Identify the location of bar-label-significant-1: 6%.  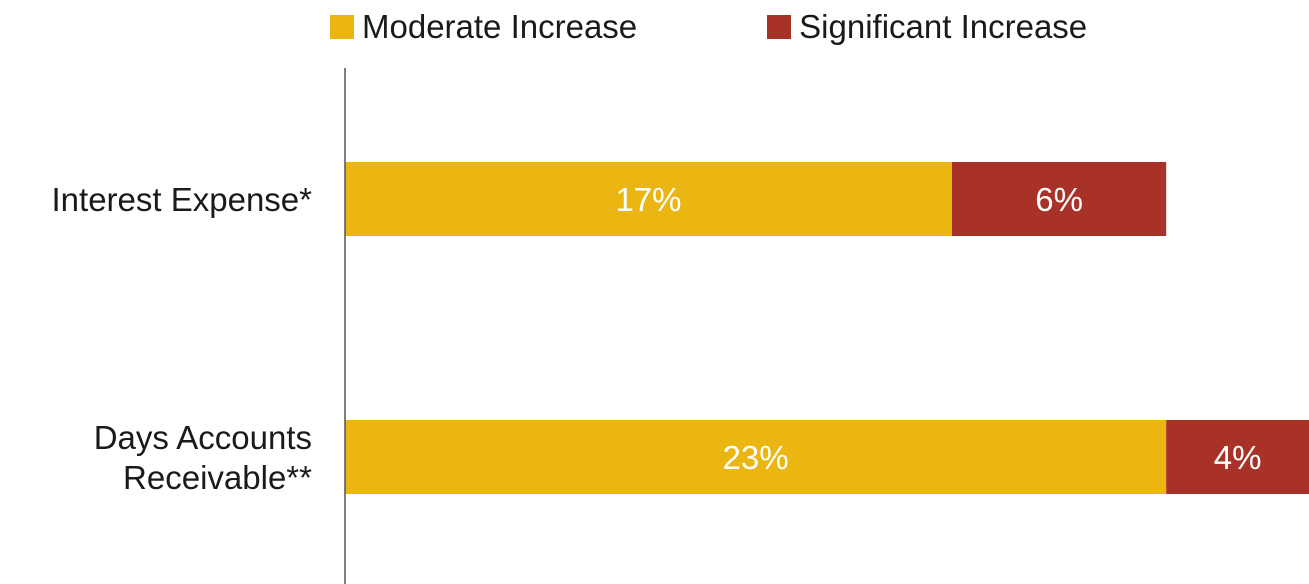
(1059, 199).